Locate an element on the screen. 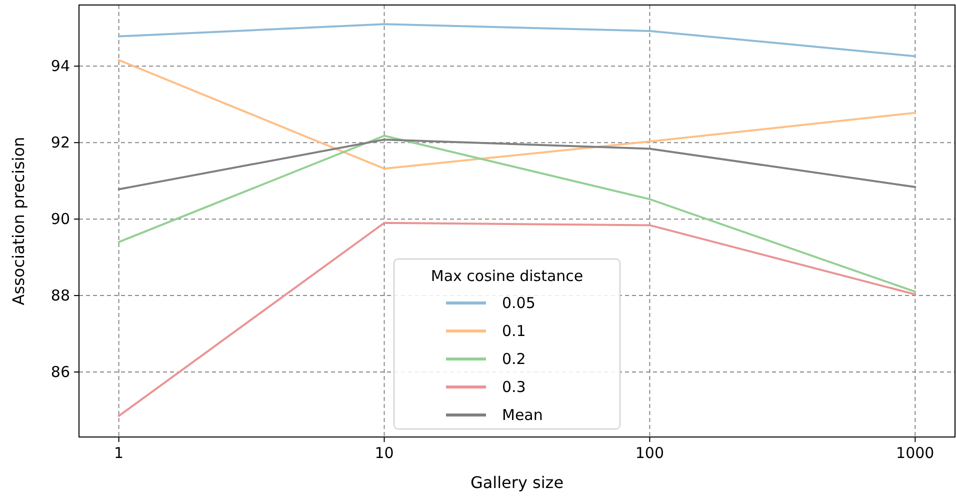 Image resolution: width=956 pixels, height=502 pixels. y-tick-label: 90 is located at coordinates (60, 219).